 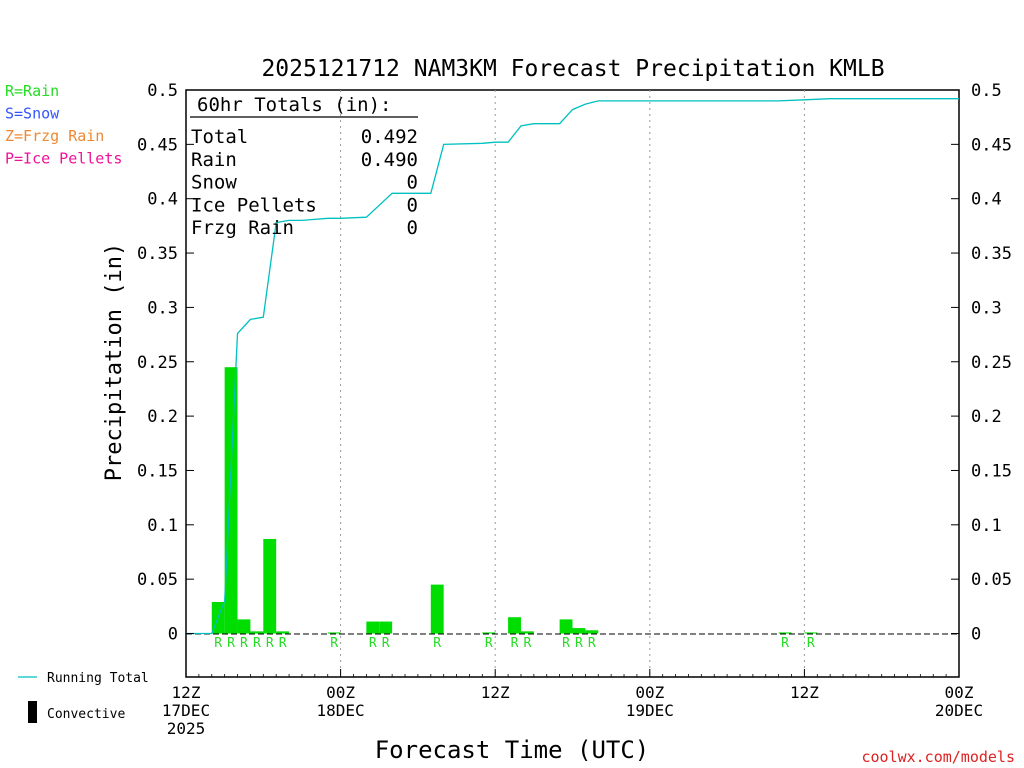 I want to click on y-tick-label-left: 0.3, so click(x=162, y=308).